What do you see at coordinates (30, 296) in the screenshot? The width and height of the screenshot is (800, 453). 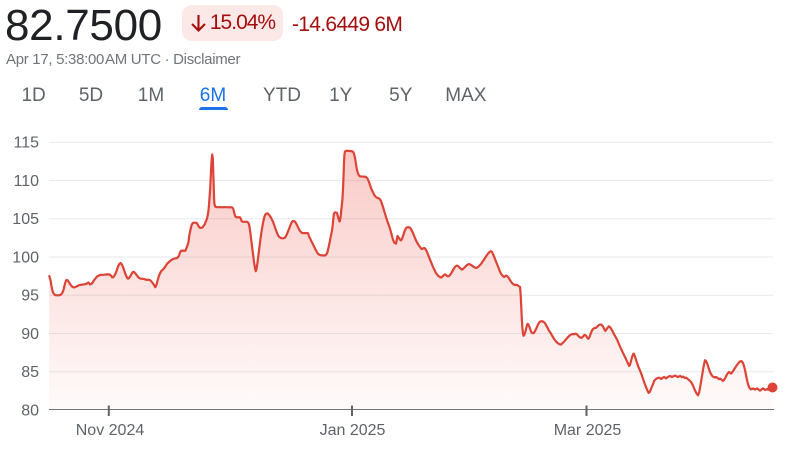 I see `svg-text: 95` at bounding box center [30, 296].